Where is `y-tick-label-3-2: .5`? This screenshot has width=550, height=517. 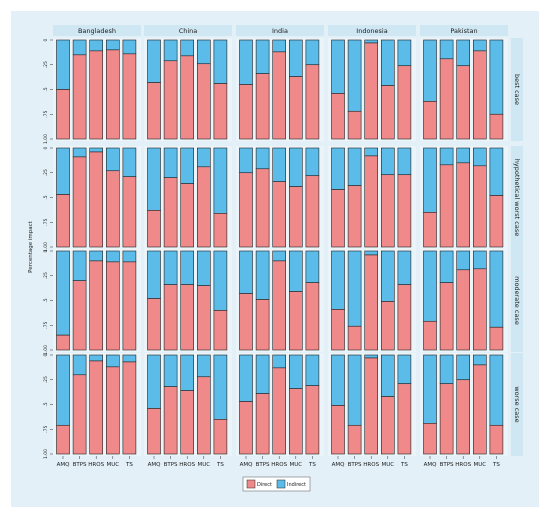 y-tick-label-3-2: .5 is located at coordinates (46, 404).